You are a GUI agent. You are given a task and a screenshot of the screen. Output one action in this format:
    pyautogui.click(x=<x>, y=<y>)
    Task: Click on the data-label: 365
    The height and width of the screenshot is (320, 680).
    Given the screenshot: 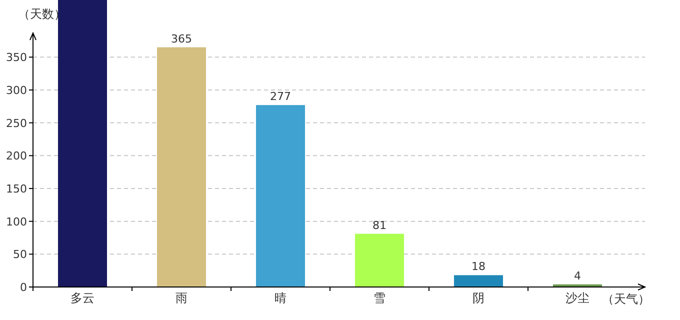 What is the action you would take?
    pyautogui.click(x=181, y=39)
    